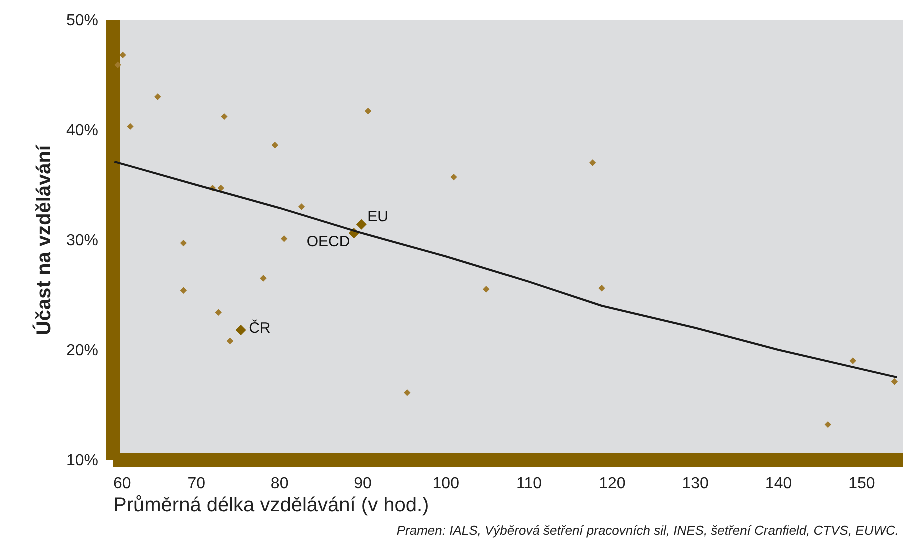 The image size is (905, 541). Describe the element at coordinates (82, 241) in the screenshot. I see `y-tick-label: 30%` at that location.